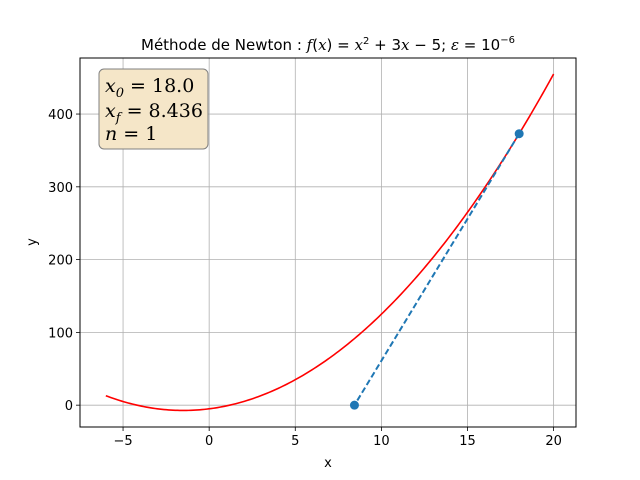 Image resolution: width=640 pixels, height=480 pixels. Describe the element at coordinates (60, 261) in the screenshot. I see `y-tick-label: 200` at that location.